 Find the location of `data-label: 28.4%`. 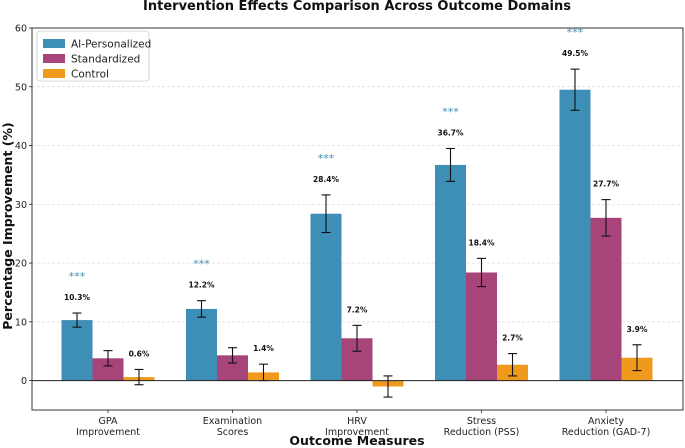

data-label: 28.4% is located at coordinates (326, 179).